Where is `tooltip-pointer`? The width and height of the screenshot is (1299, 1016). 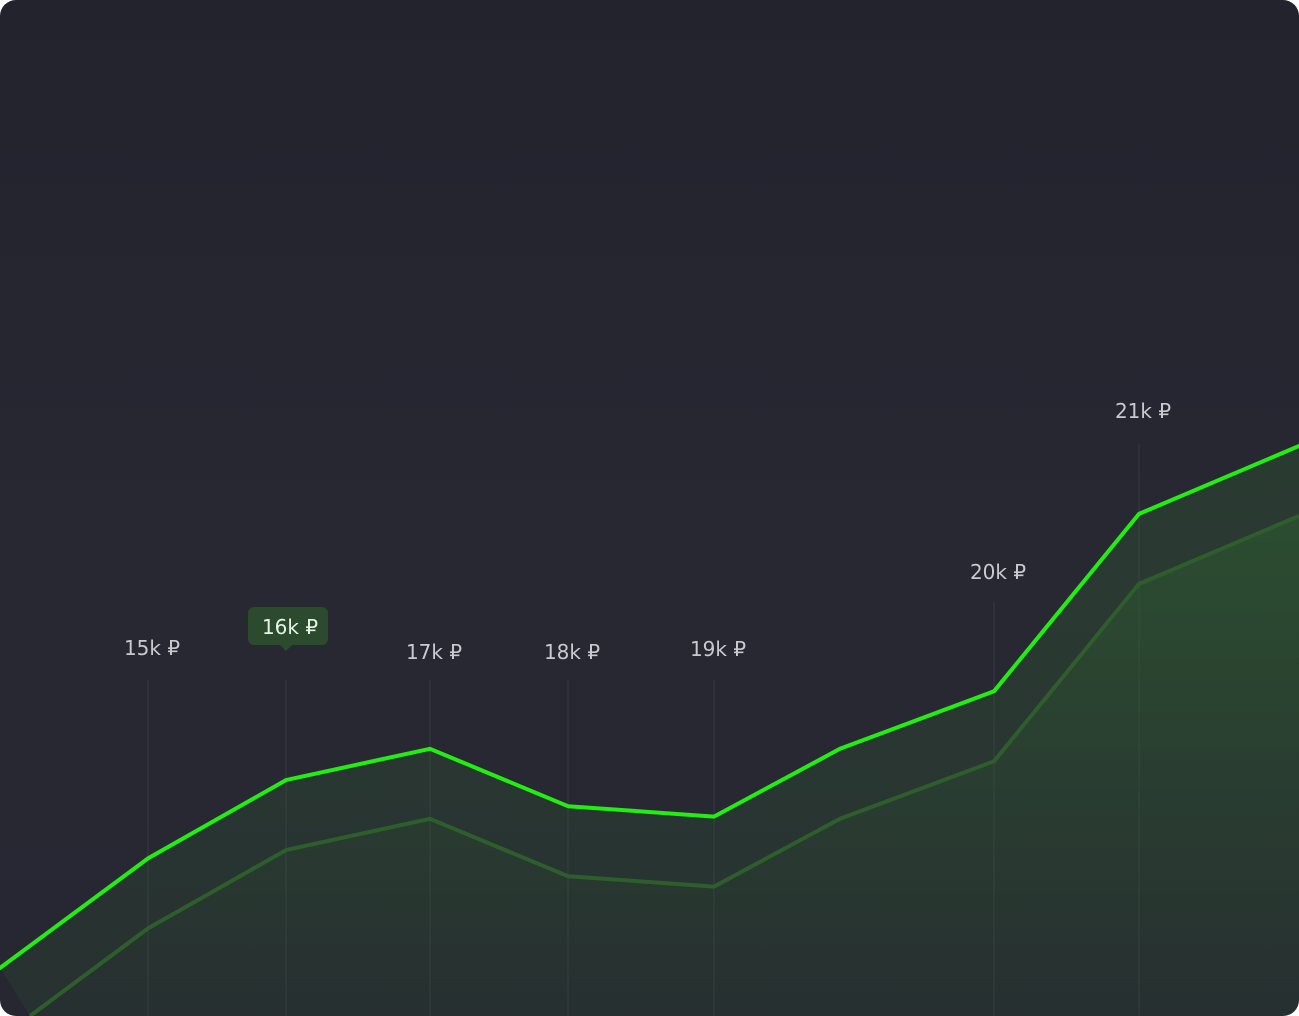
tooltip-pointer is located at coordinates (286, 648).